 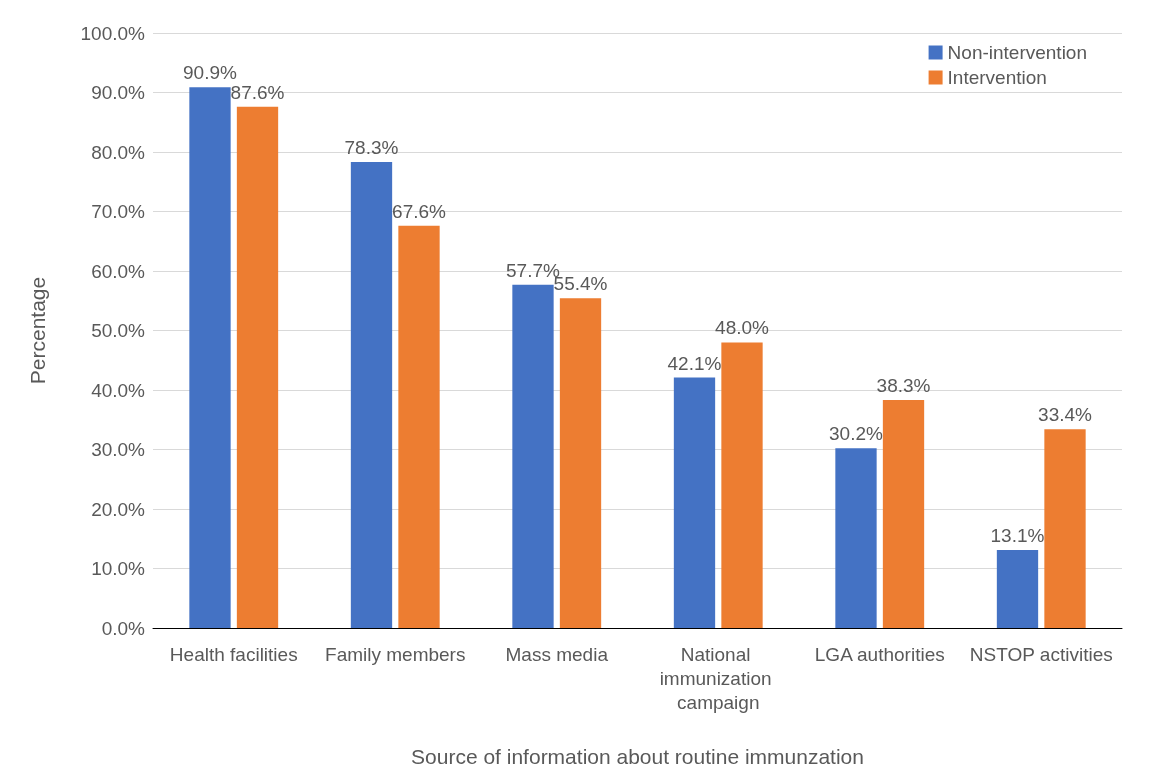 I want to click on legend-label: Intervention, so click(x=997, y=77).